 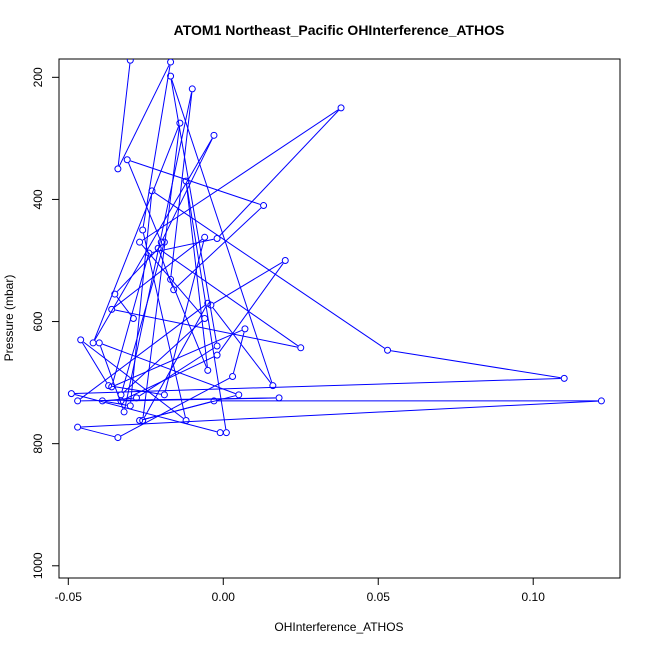 I want to click on y-tick-label: 1000, so click(x=38, y=565).